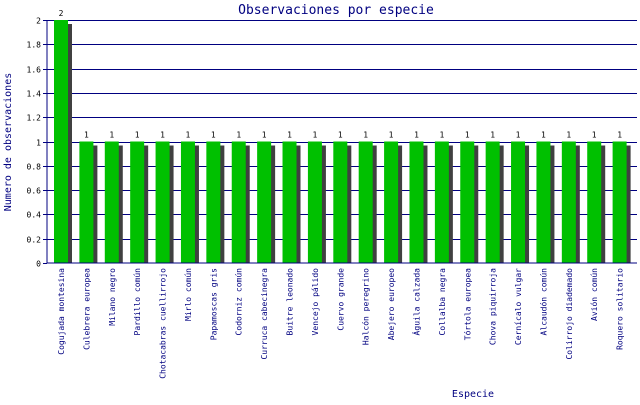  Describe the element at coordinates (264, 314) in the screenshot. I see `x-tick-label-8: Curruca cabecinegra` at that location.